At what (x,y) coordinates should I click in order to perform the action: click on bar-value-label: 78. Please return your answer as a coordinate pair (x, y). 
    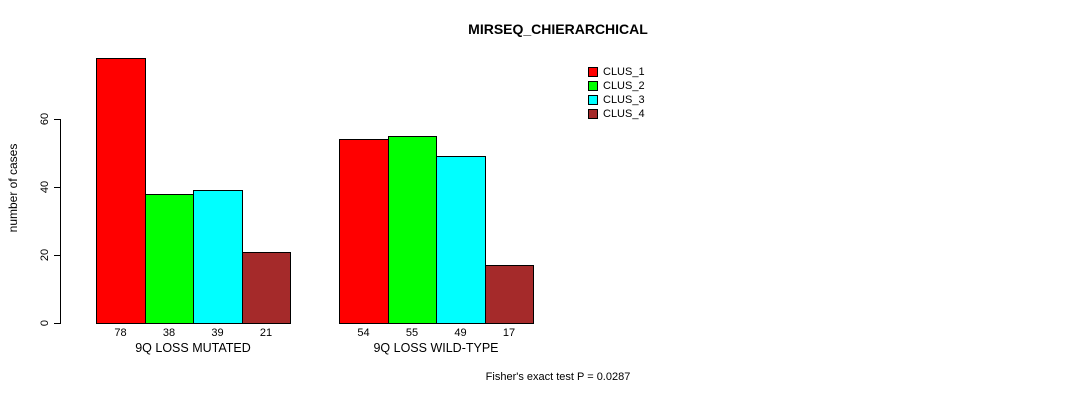
    Looking at the image, I should click on (120, 333).